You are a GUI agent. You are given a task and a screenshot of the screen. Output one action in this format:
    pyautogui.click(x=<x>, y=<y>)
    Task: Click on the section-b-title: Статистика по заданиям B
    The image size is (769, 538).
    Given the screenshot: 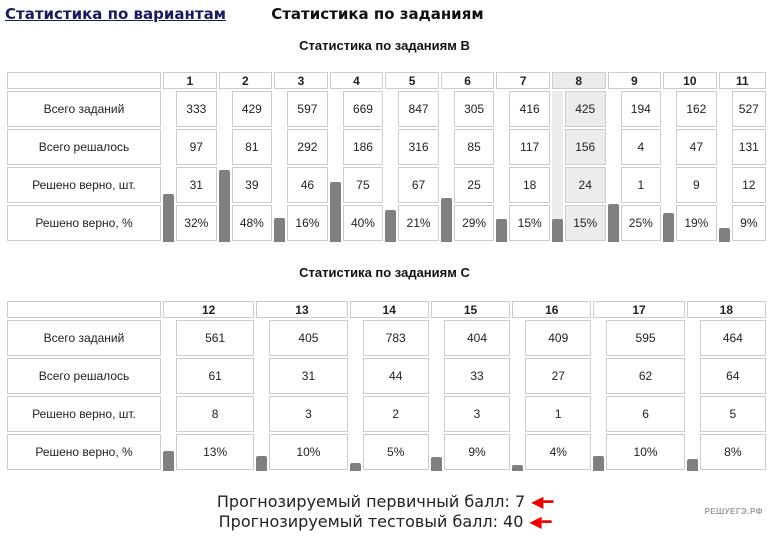 What is the action you would take?
    pyautogui.click(x=384, y=45)
    